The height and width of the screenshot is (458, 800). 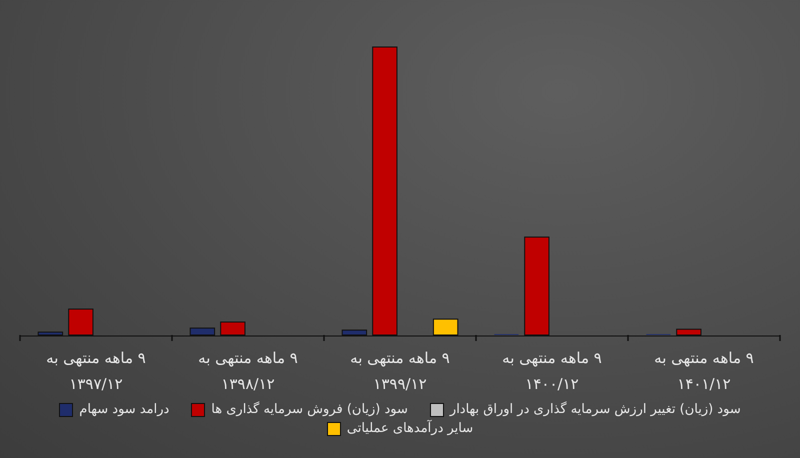 I want to click on legend-label: سود (زیان) فروش سرمایه گذاری ها, so click(x=309, y=409).